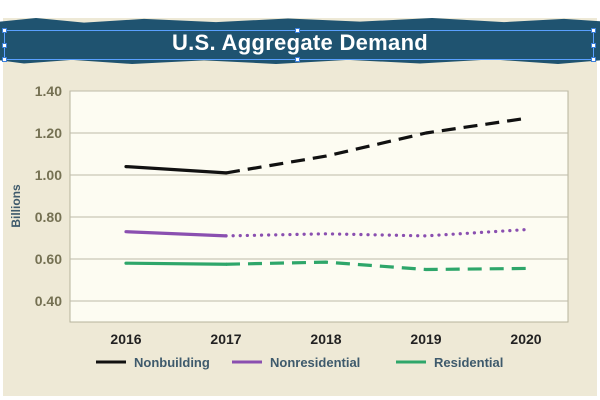 The width and height of the screenshot is (600, 400). I want to click on title-selection-box, so click(299, 45).